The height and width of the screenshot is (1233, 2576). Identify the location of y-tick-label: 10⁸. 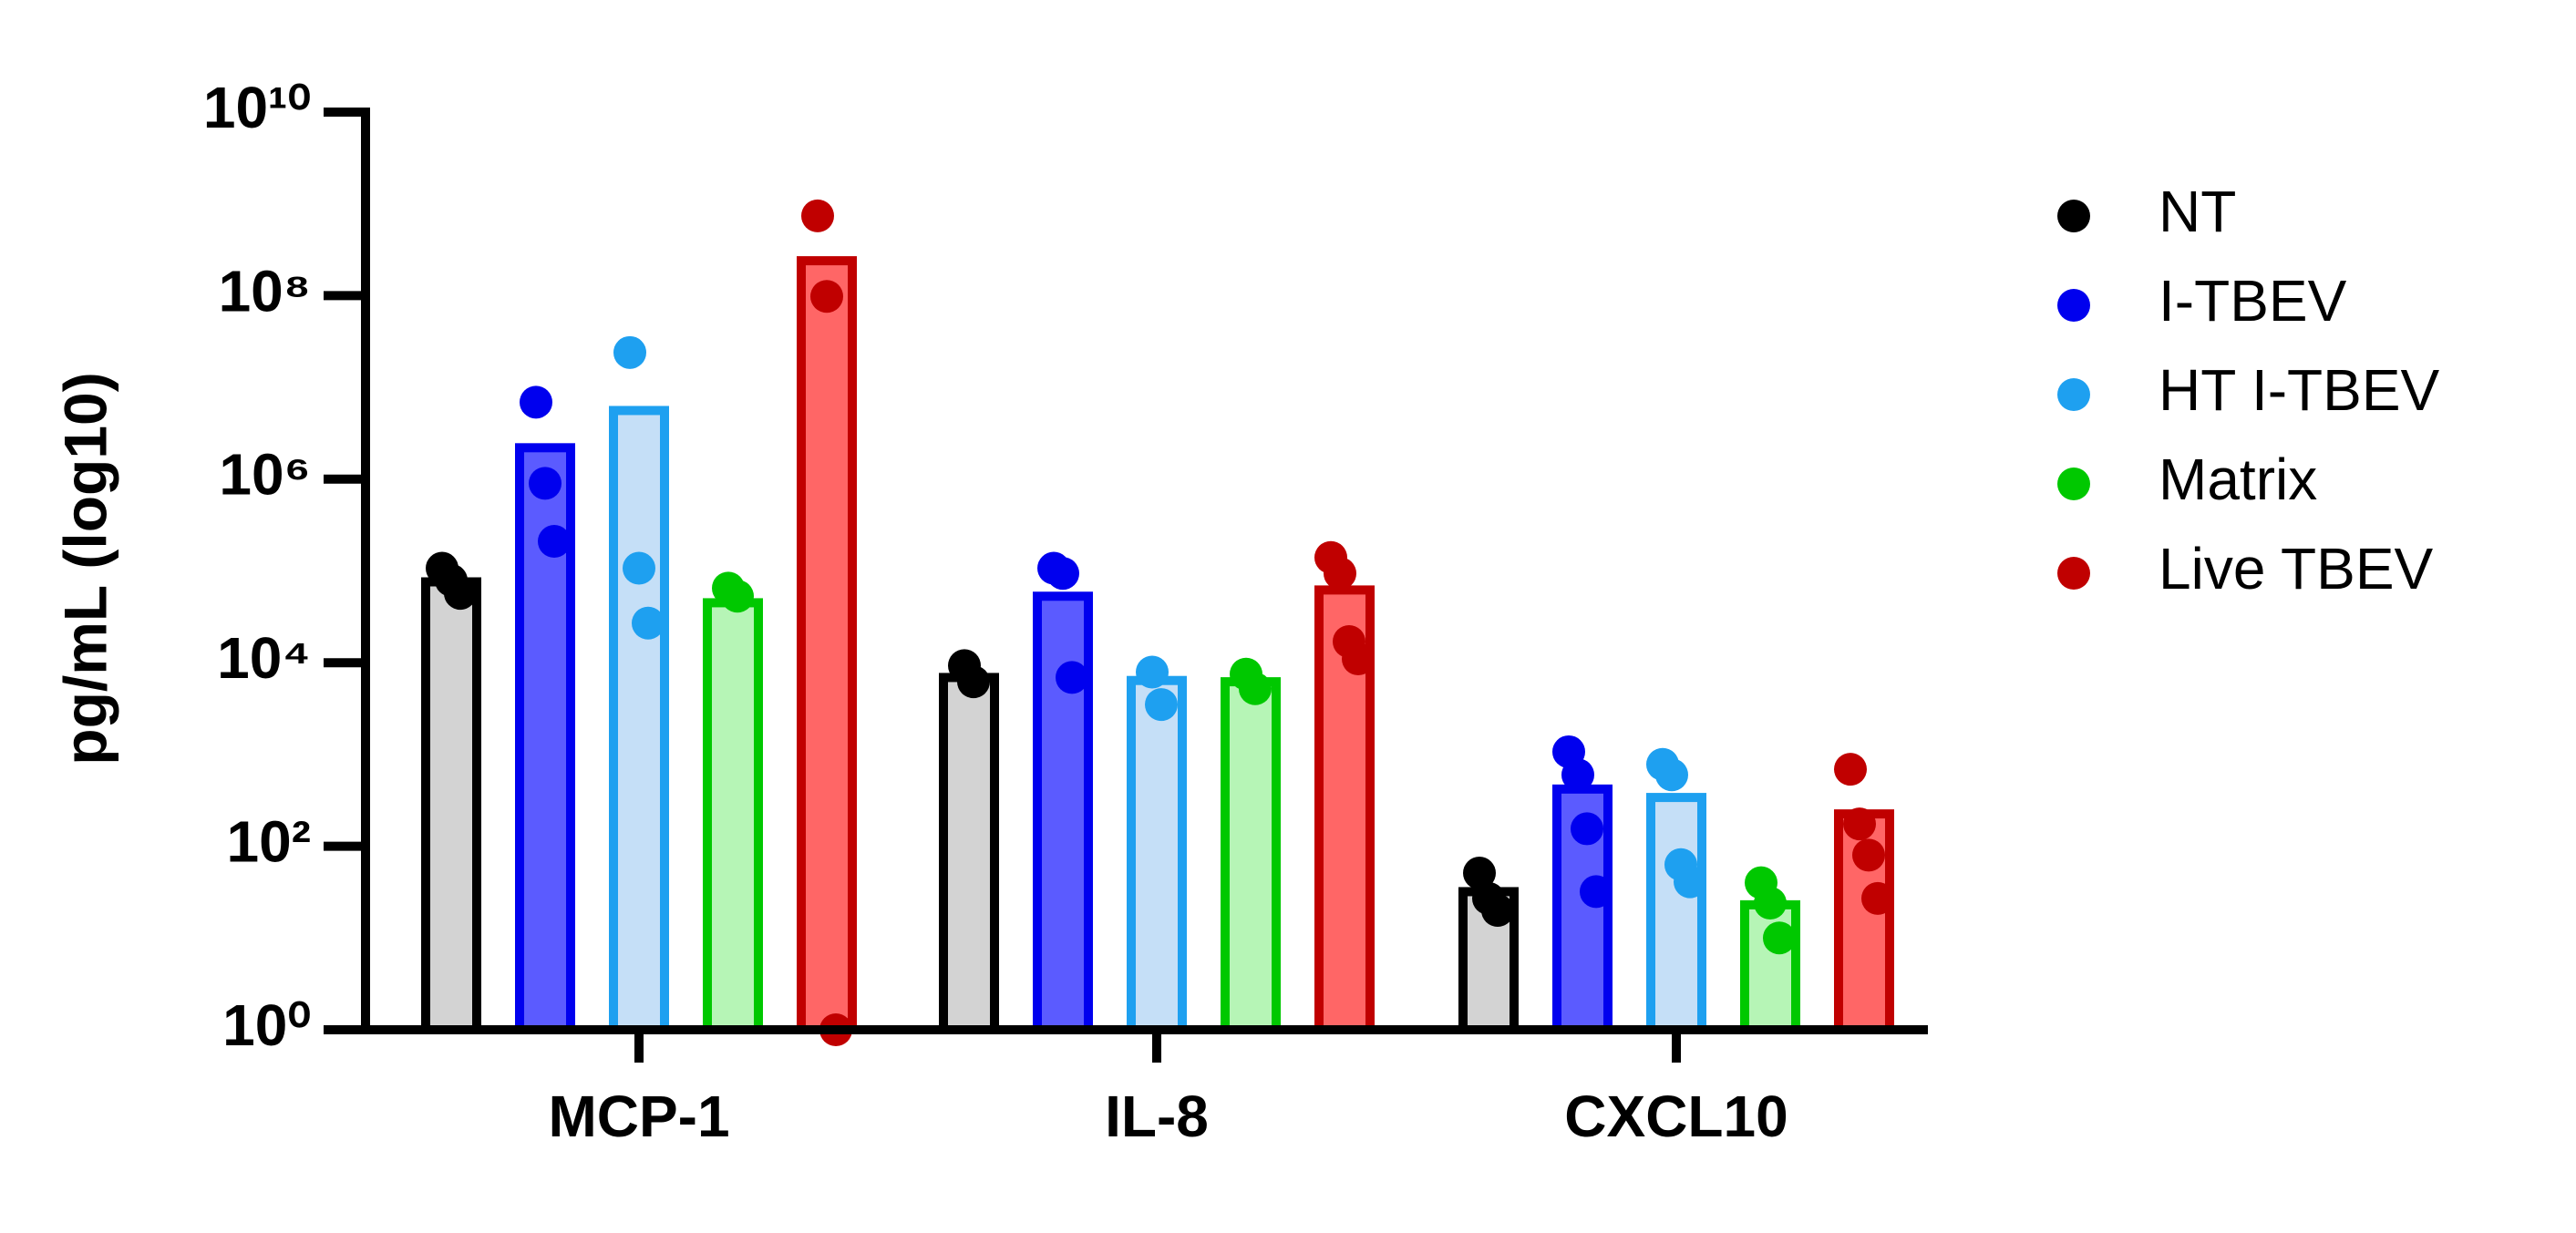
(265, 291).